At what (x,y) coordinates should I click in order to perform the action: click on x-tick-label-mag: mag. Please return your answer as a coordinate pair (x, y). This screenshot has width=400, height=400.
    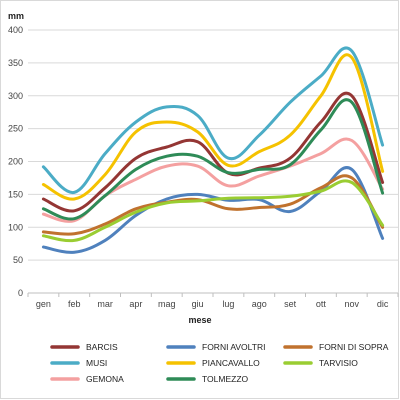
    Looking at the image, I should click on (167, 304).